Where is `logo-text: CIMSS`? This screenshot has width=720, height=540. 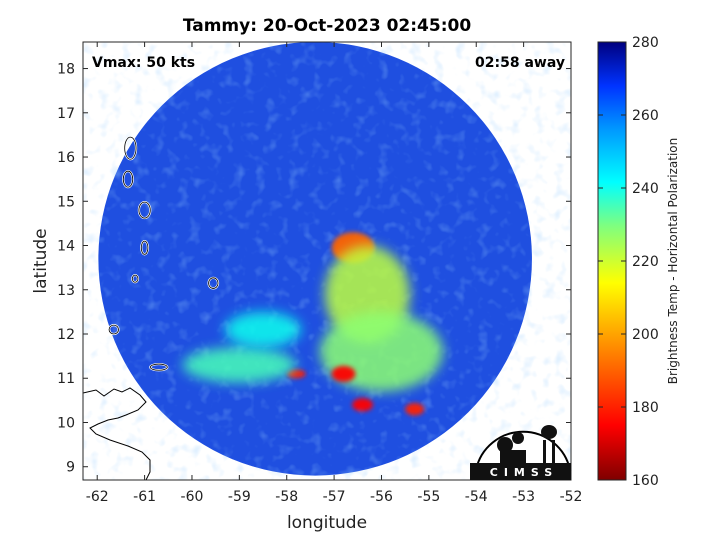
logo-text: CIMSS is located at coordinates (524, 472).